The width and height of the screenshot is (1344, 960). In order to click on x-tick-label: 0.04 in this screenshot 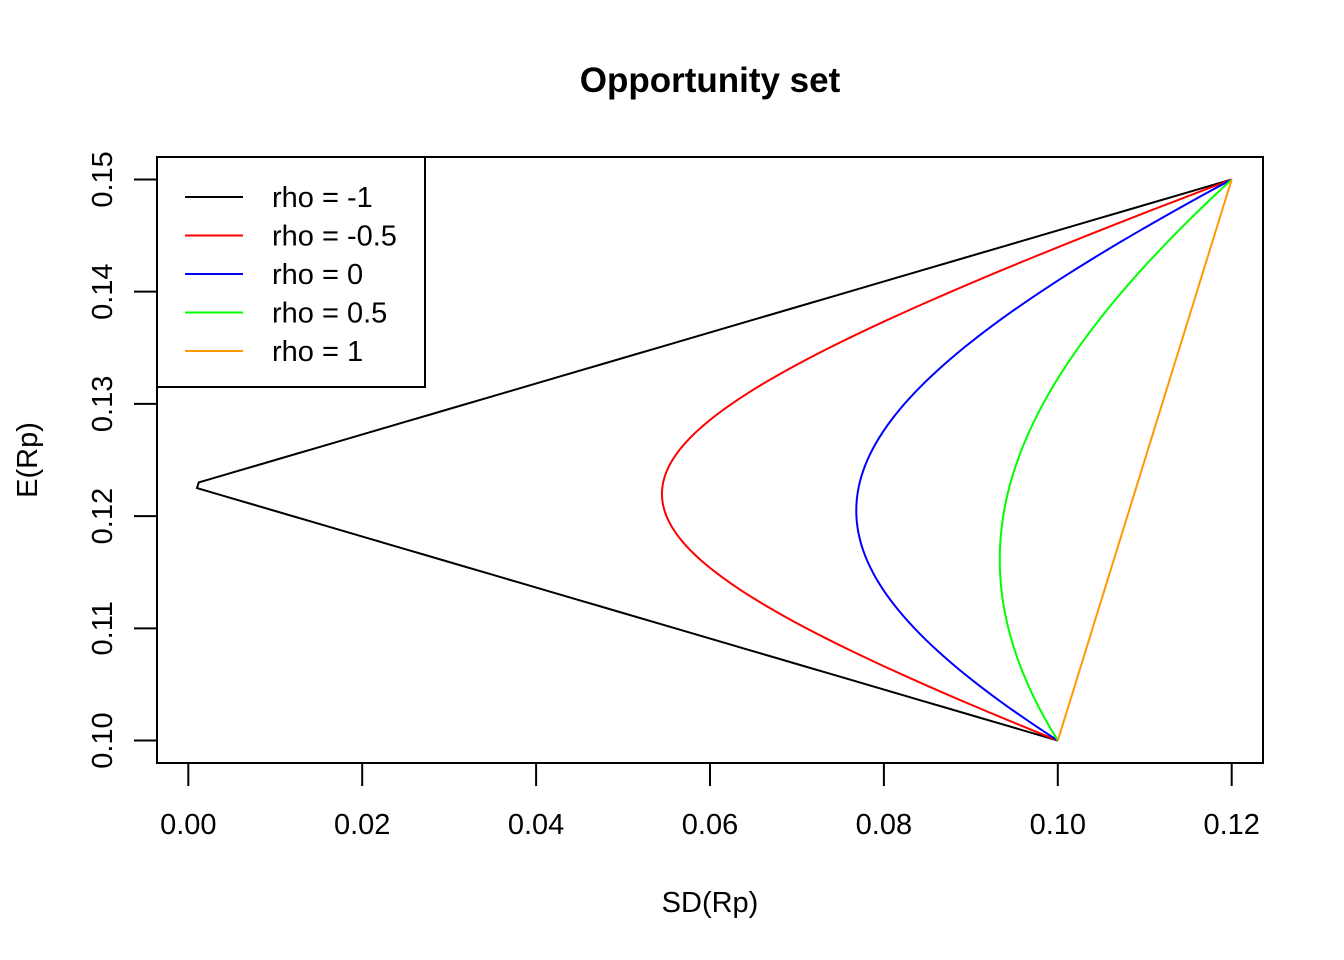, I will do `click(536, 825)`.